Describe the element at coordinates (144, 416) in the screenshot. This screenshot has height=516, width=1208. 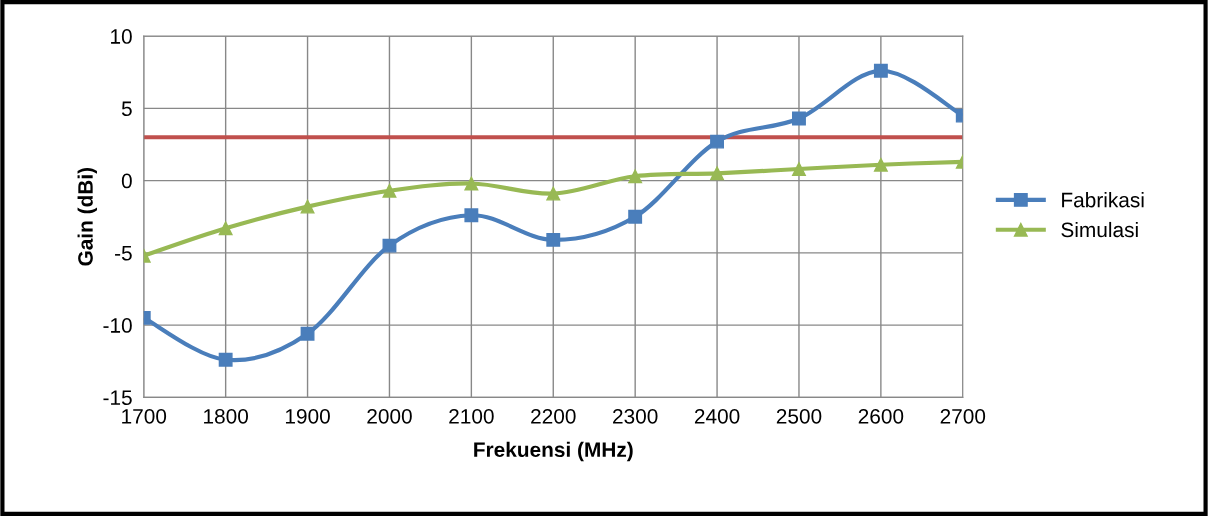
I see `x-tick-label: 1700` at that location.